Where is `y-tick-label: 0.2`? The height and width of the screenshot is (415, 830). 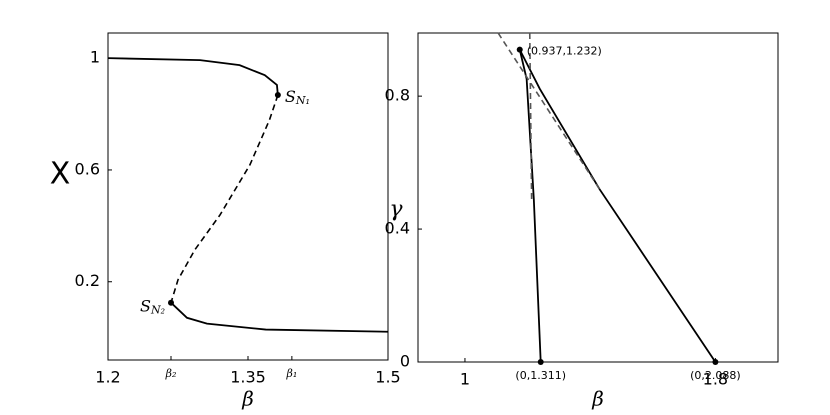 y-tick-label: 0.2 is located at coordinates (87, 280).